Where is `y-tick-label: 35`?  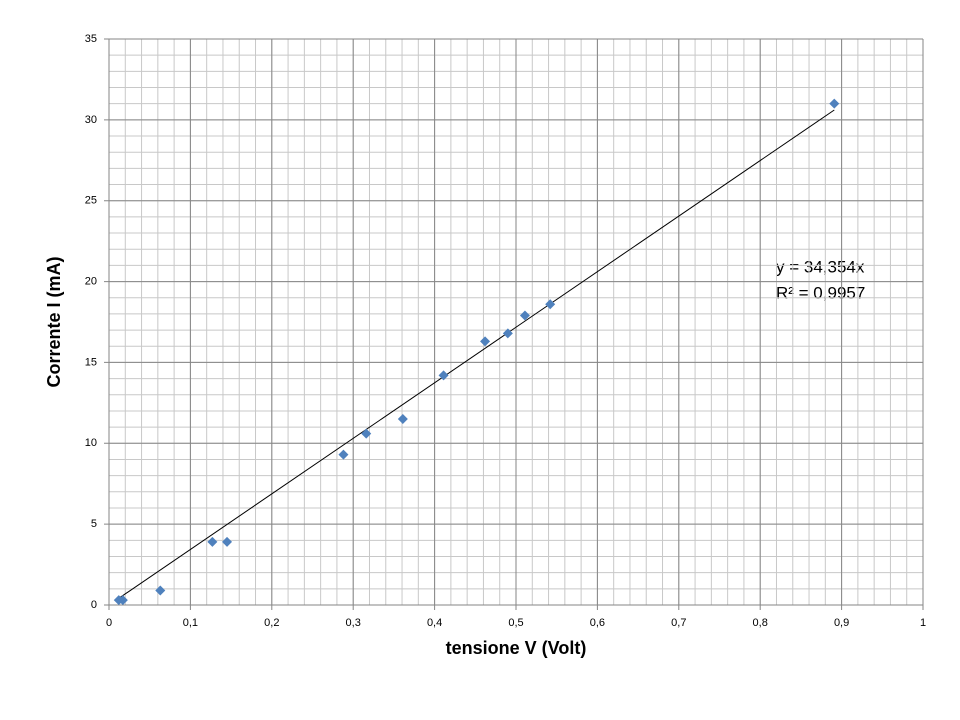
y-tick-label: 35 is located at coordinates (91, 39).